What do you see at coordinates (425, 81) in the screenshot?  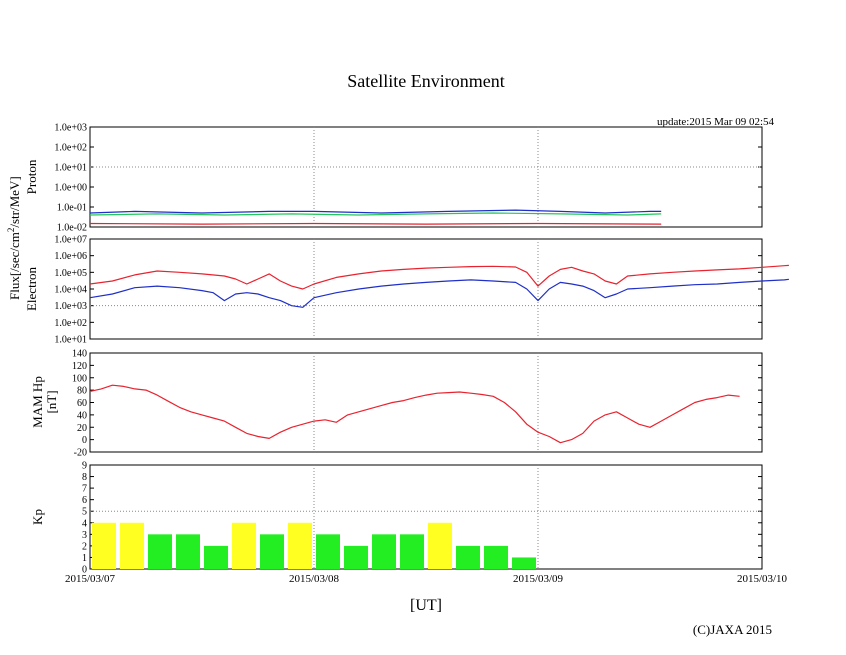 I see `chart-title: Satellite Environment` at bounding box center [425, 81].